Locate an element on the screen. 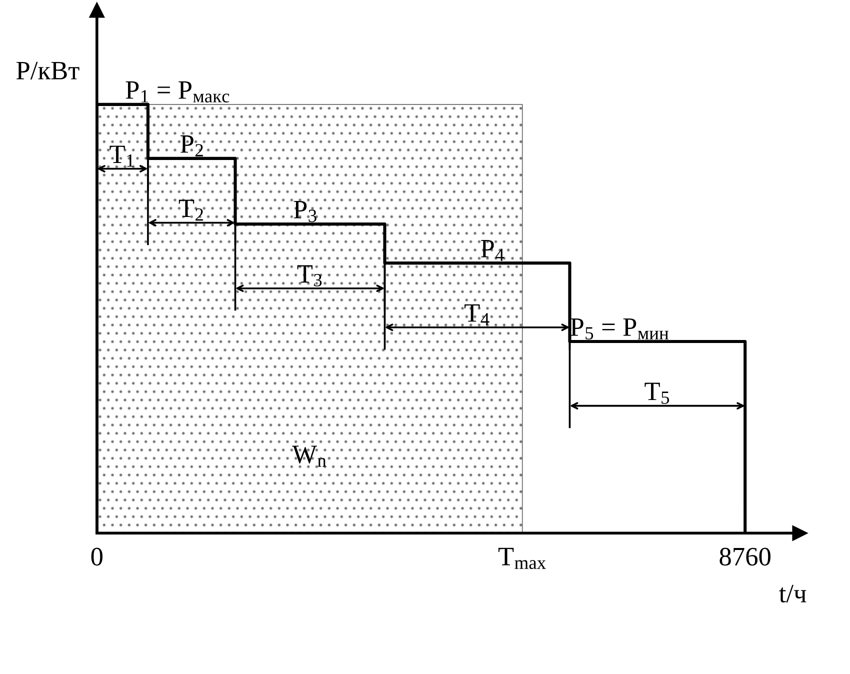  annotation: T$_{5}$ is located at coordinates (657, 393).